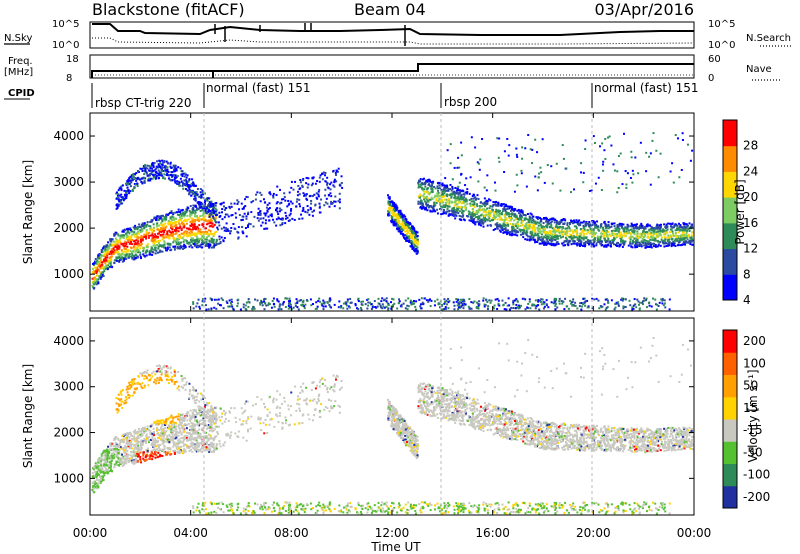  I want to click on nsky-trace, so click(393, 29).